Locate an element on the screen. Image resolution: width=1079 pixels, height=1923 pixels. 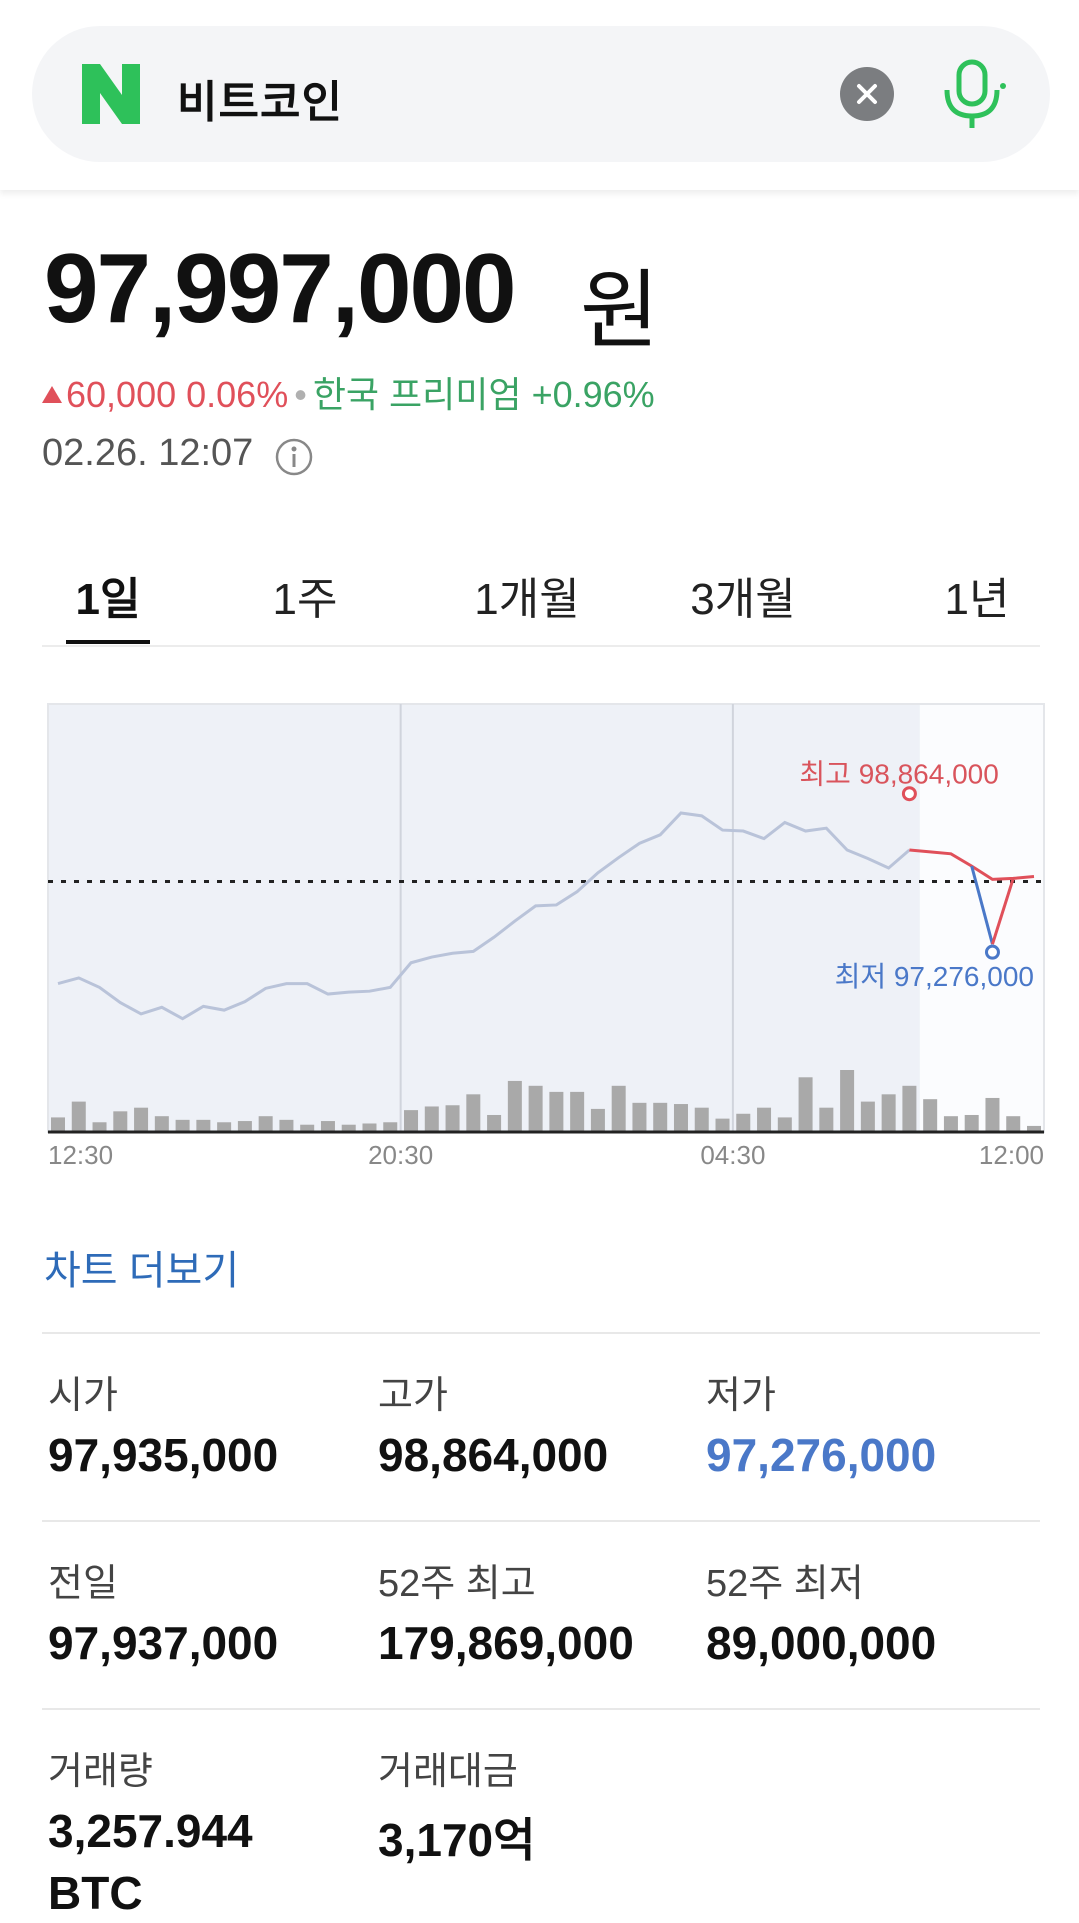
stat-volume-unit: BTC is located at coordinates (95, 1893).